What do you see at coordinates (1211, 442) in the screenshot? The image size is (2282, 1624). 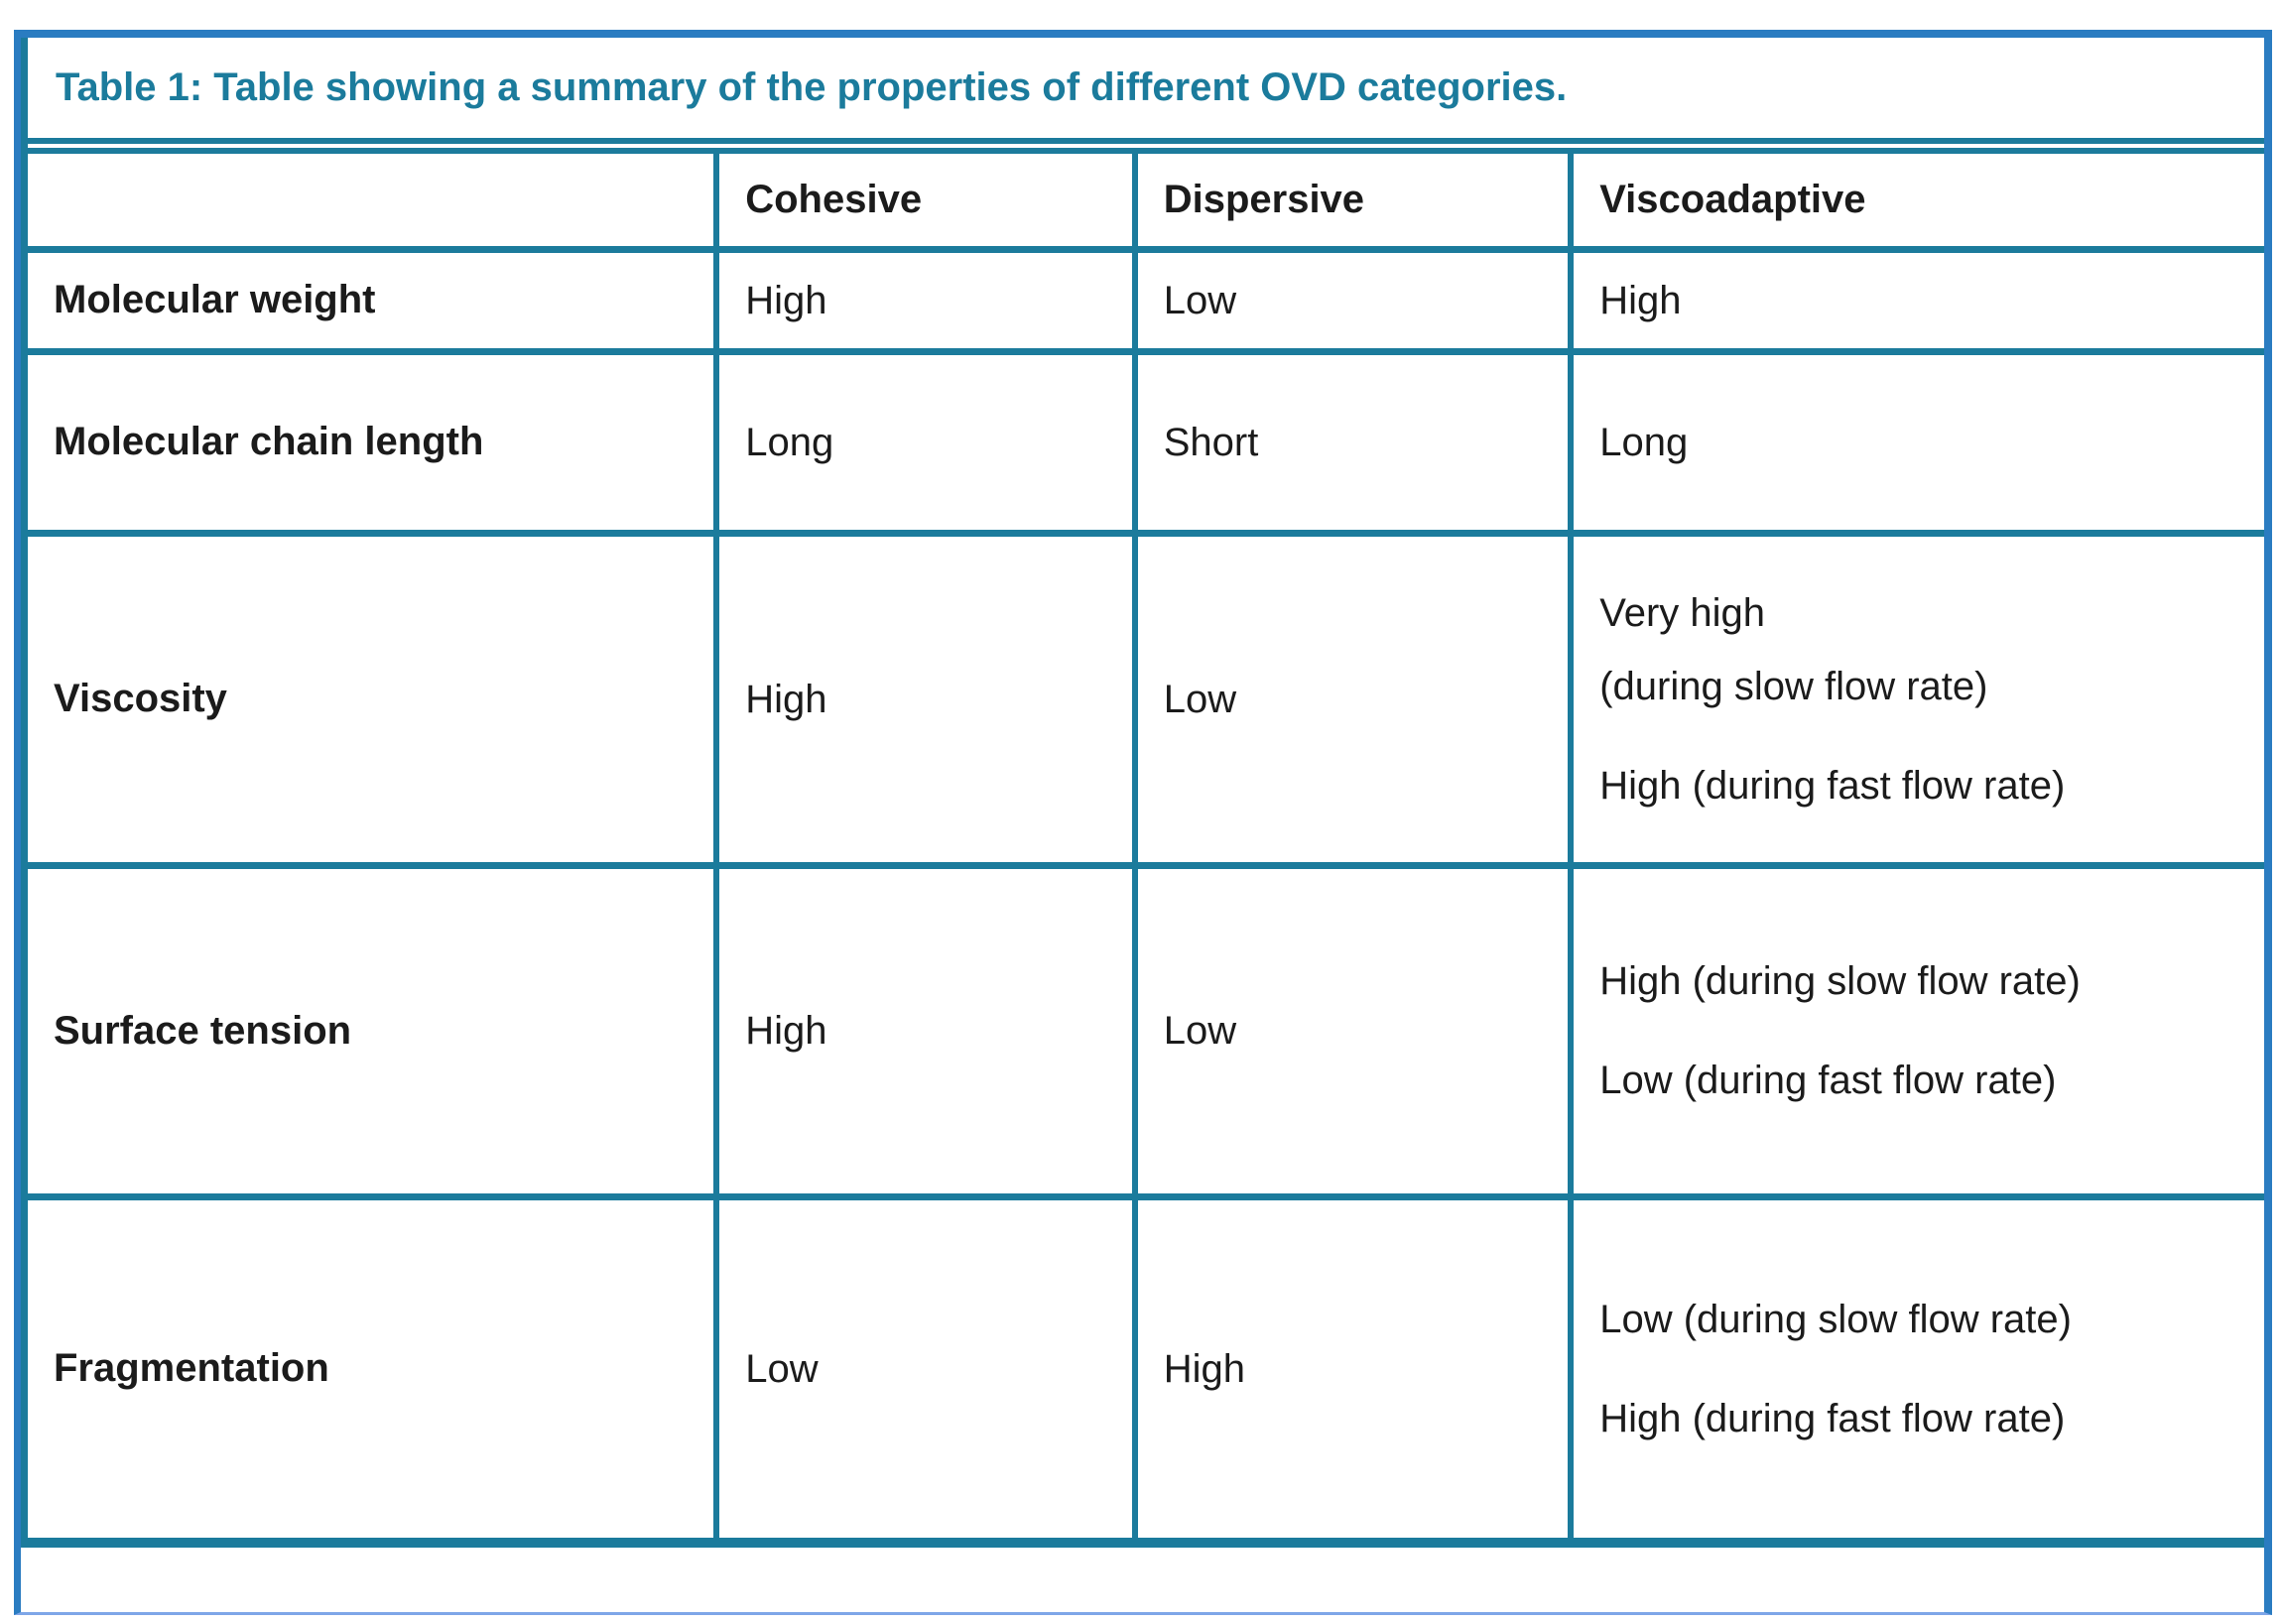 I see `cell-line: Short` at bounding box center [1211, 442].